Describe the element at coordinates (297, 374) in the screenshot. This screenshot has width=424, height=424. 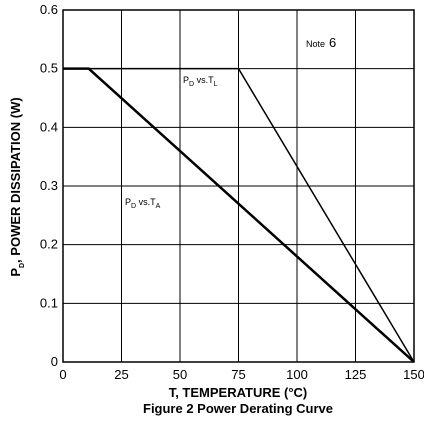
I see `x-tick-label: 100` at that location.